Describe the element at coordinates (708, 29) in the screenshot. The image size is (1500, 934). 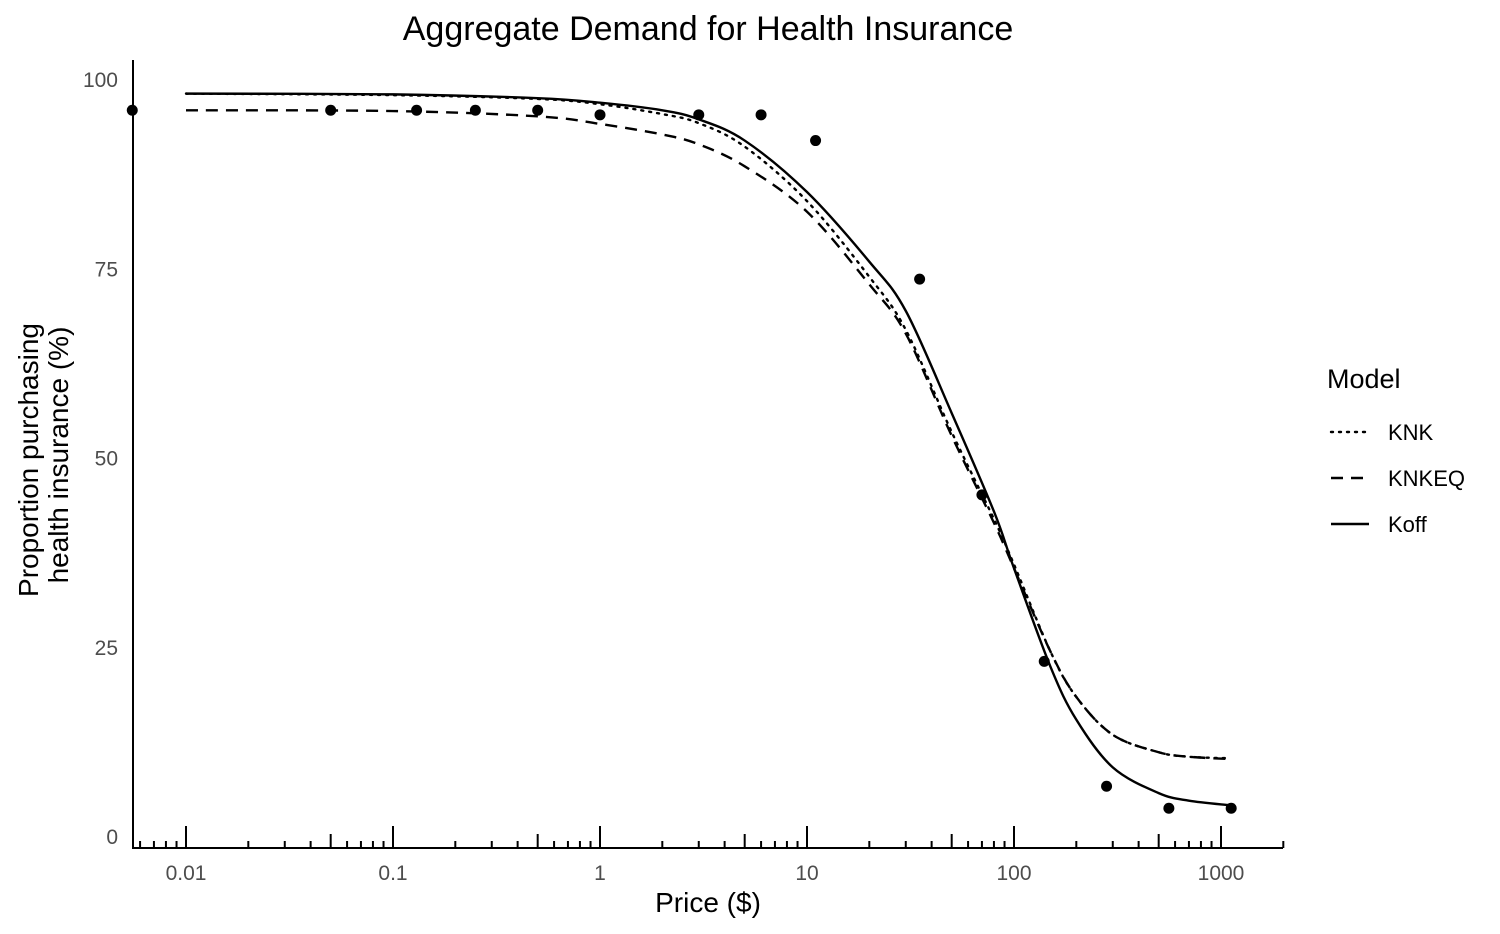
I see `chart-title: Aggregate Demand for Health Insurance` at that location.